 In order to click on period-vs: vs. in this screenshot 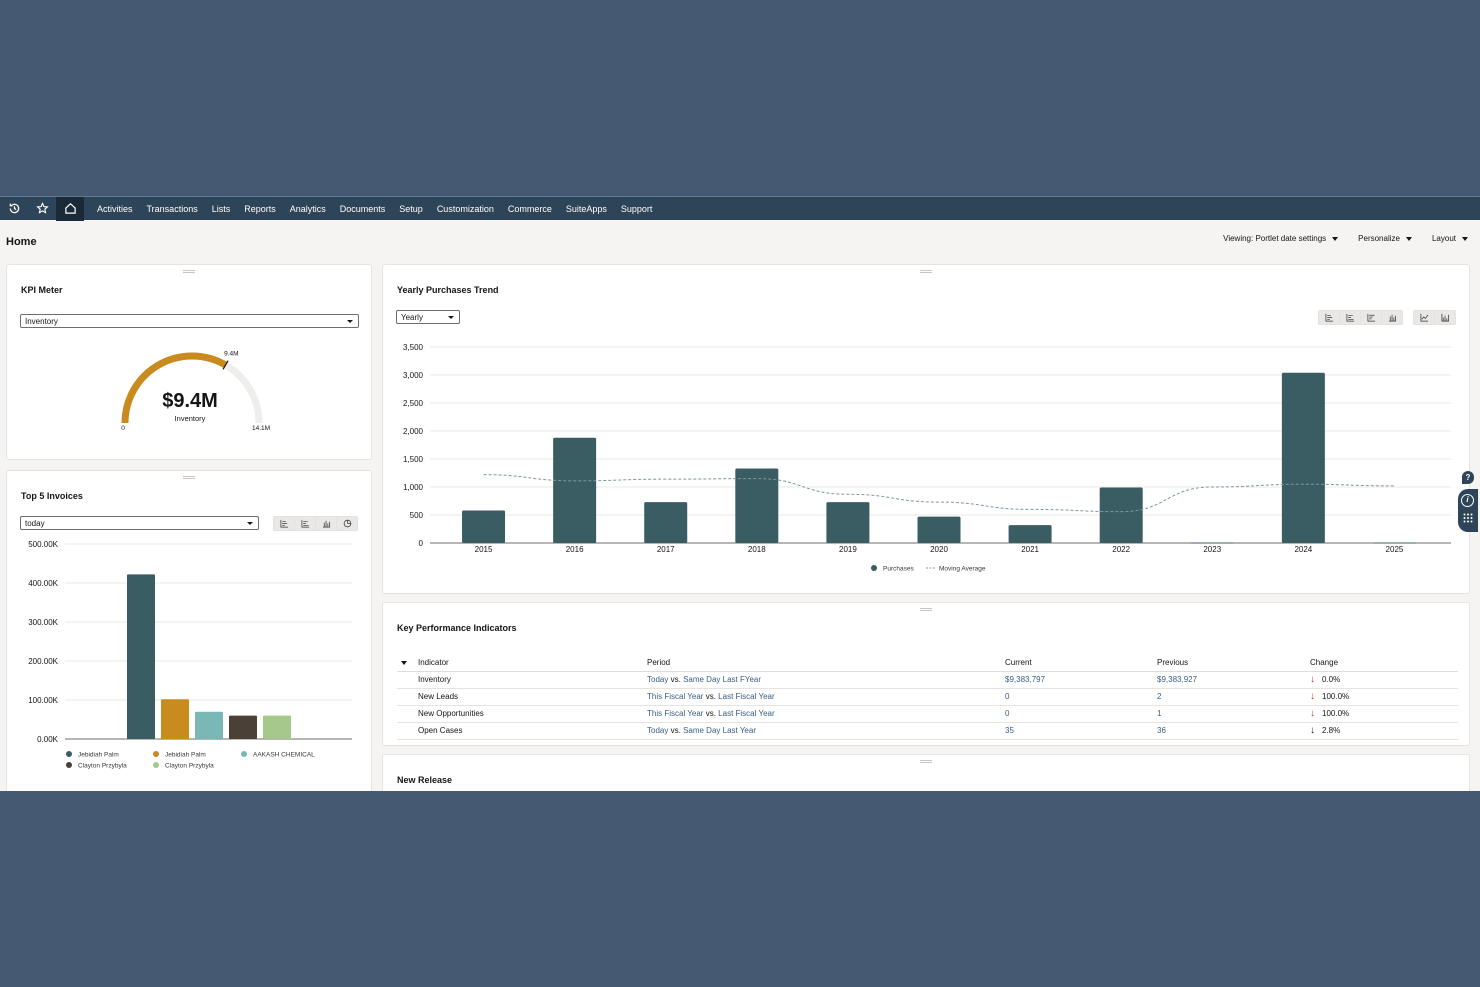, I will do `click(675, 679)`.